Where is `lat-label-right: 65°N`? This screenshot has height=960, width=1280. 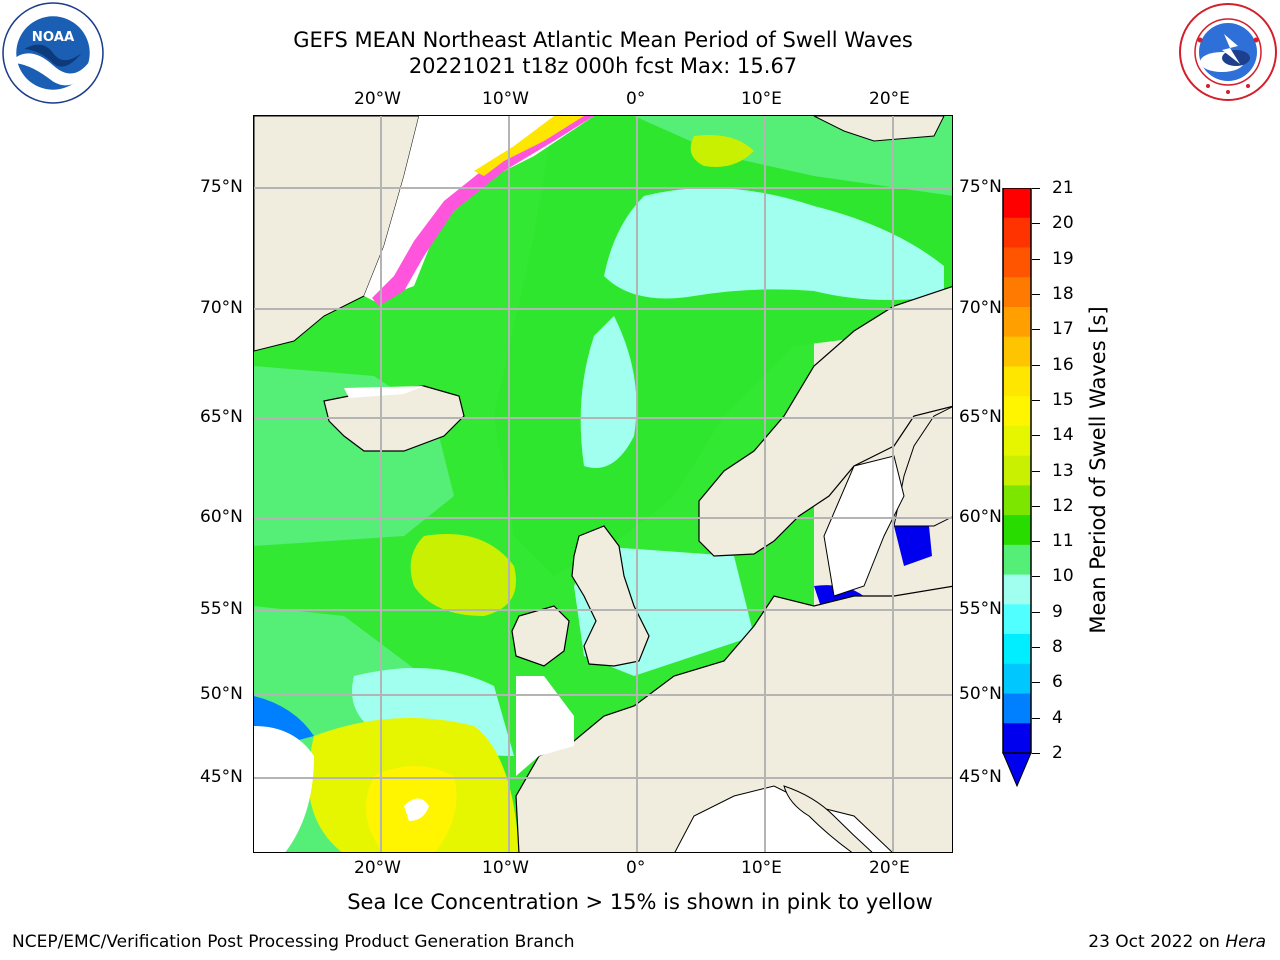 lat-label-right: 65°N is located at coordinates (980, 417).